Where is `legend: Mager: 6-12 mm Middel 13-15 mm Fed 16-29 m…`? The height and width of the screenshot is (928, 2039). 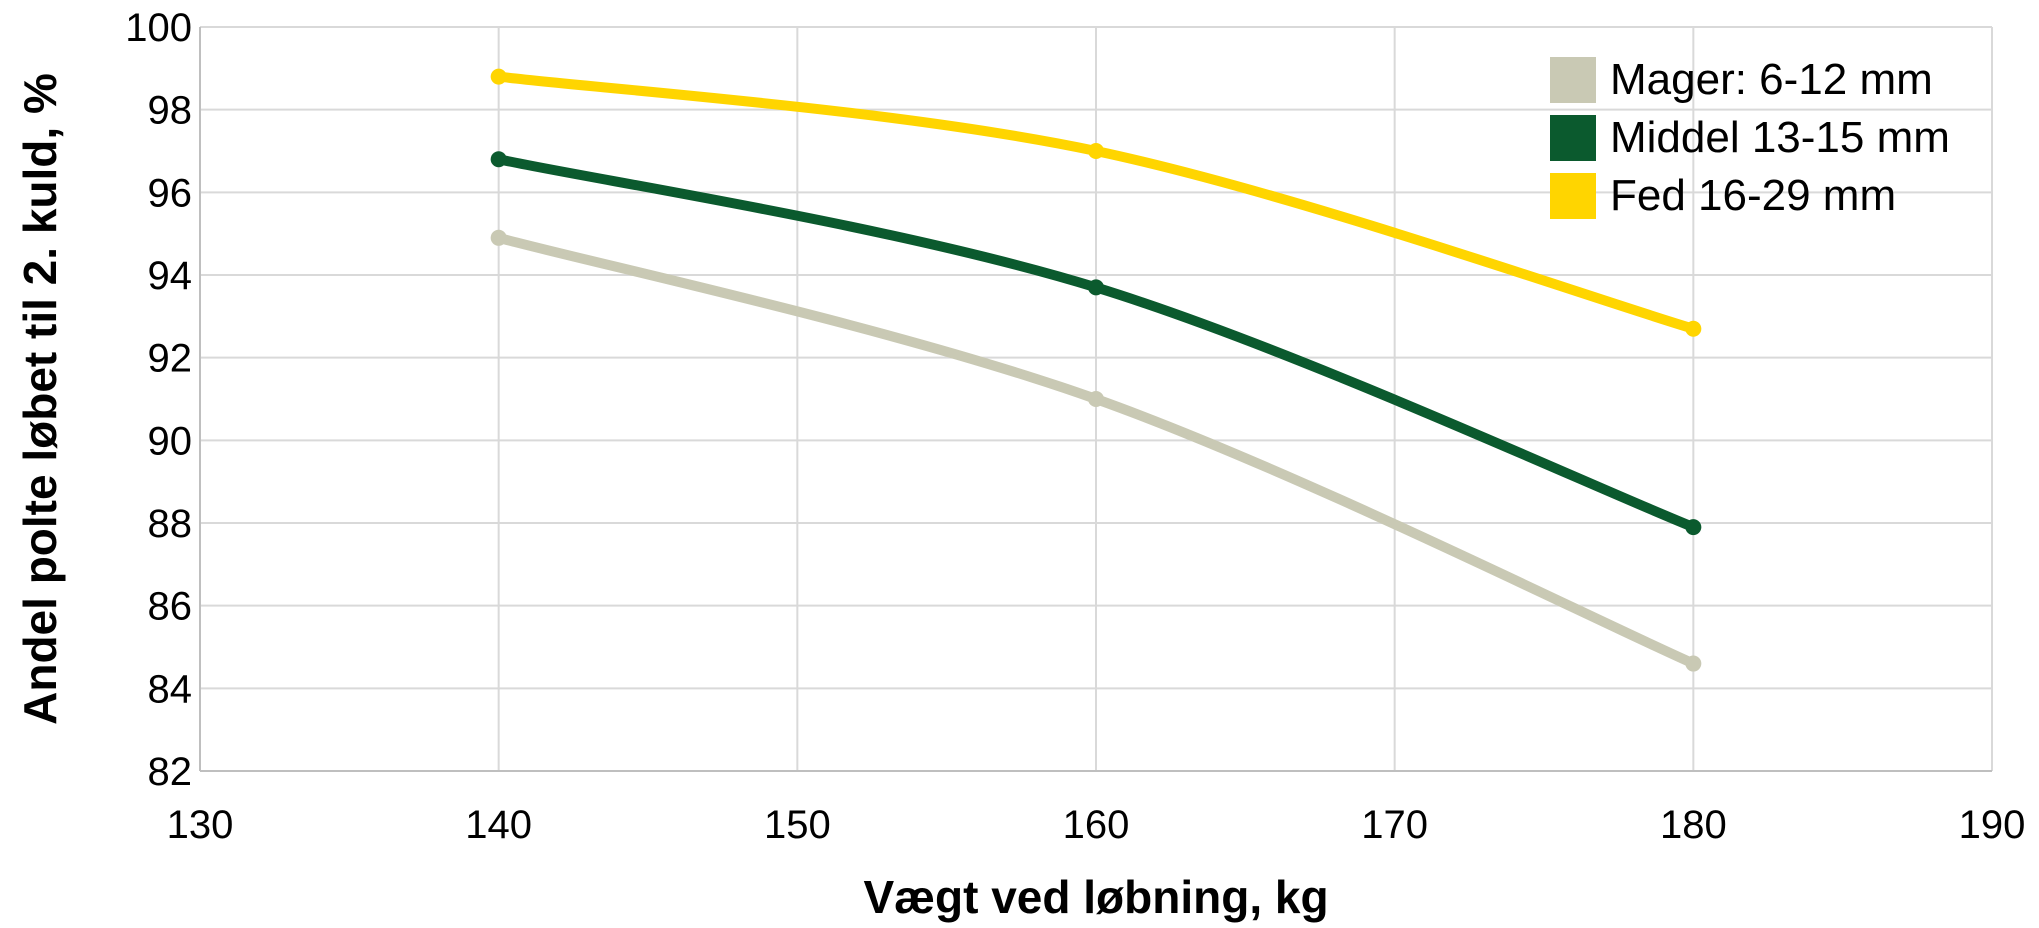 legend: Mager: 6-12 mm Middel 13-15 mm Fed 16-29 m… is located at coordinates (1750, 137).